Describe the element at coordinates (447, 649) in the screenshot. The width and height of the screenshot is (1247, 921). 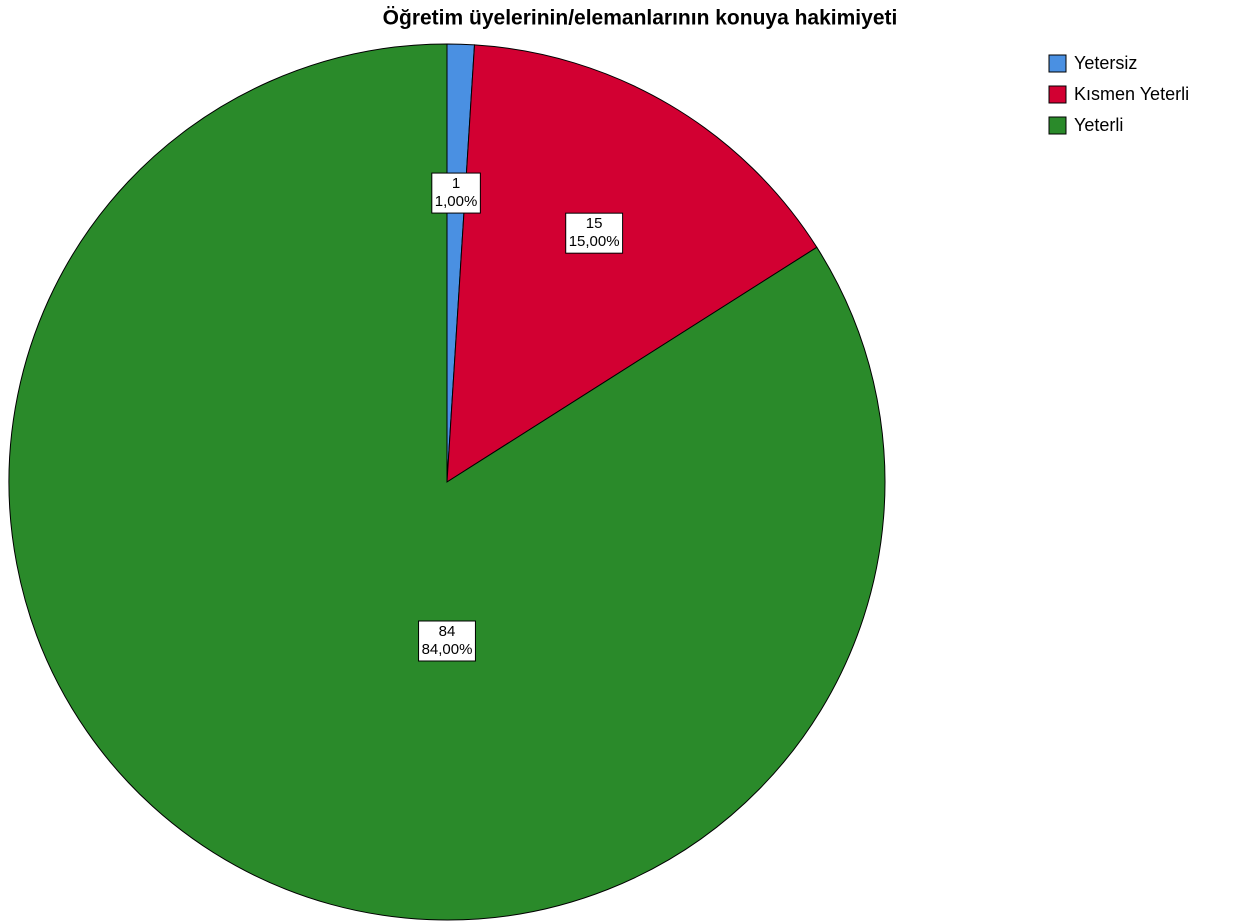
I see `data-label-percent: 84,00%` at that location.